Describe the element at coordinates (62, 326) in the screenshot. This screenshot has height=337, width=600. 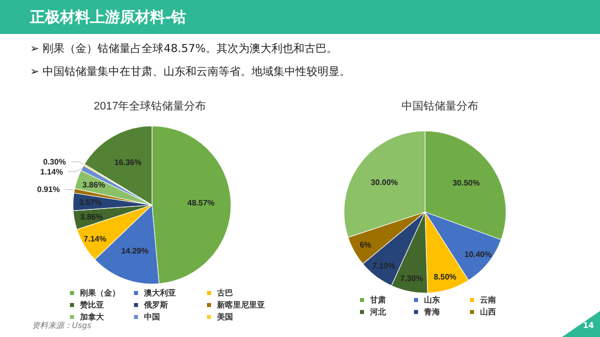
I see `text: 资料来源：Usgs` at that location.